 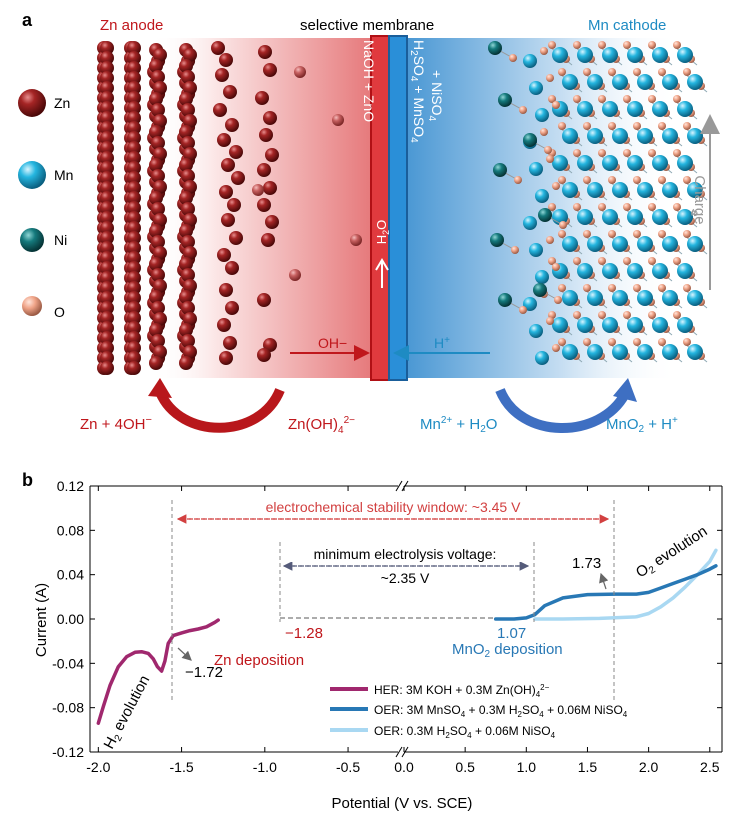 I want to click on y-tick-label: 0.00, so click(x=70, y=619).